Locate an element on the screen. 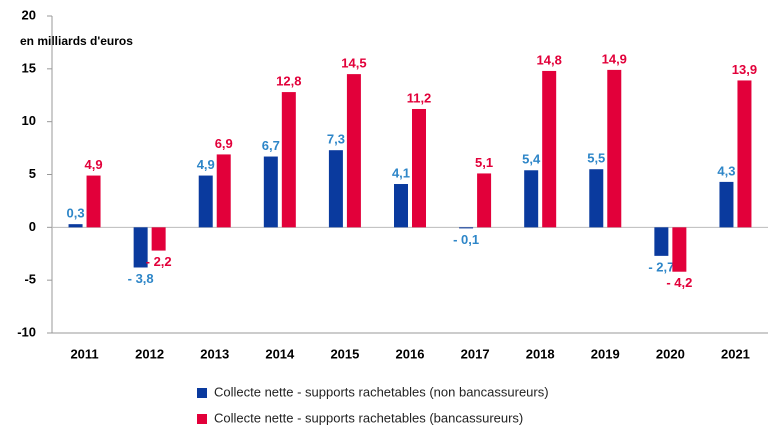 Image resolution: width=771 pixels, height=432 pixels. y-axis-label: en milliards d'euros is located at coordinates (76, 41).